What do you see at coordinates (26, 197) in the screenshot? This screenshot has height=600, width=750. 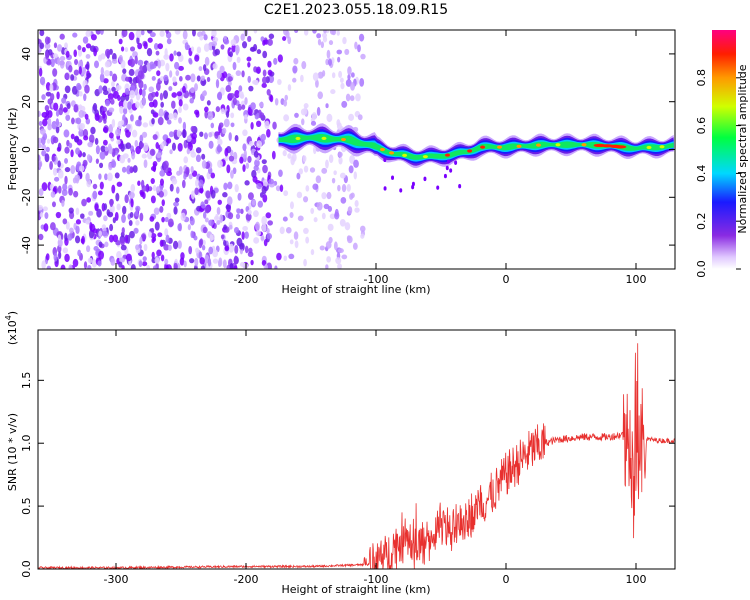 I see `spectrogram-y-tick-label: -20` at bounding box center [26, 197].